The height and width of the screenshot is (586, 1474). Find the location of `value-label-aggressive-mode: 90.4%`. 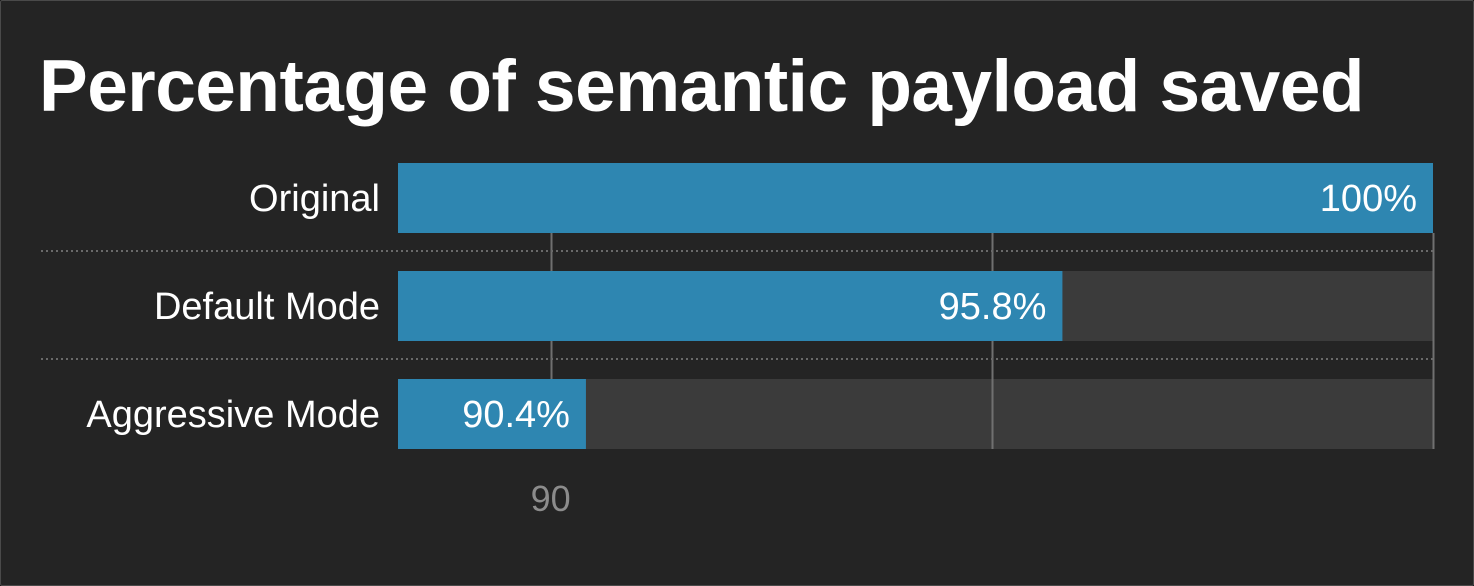

value-label-aggressive-mode: 90.4% is located at coordinates (516, 415).